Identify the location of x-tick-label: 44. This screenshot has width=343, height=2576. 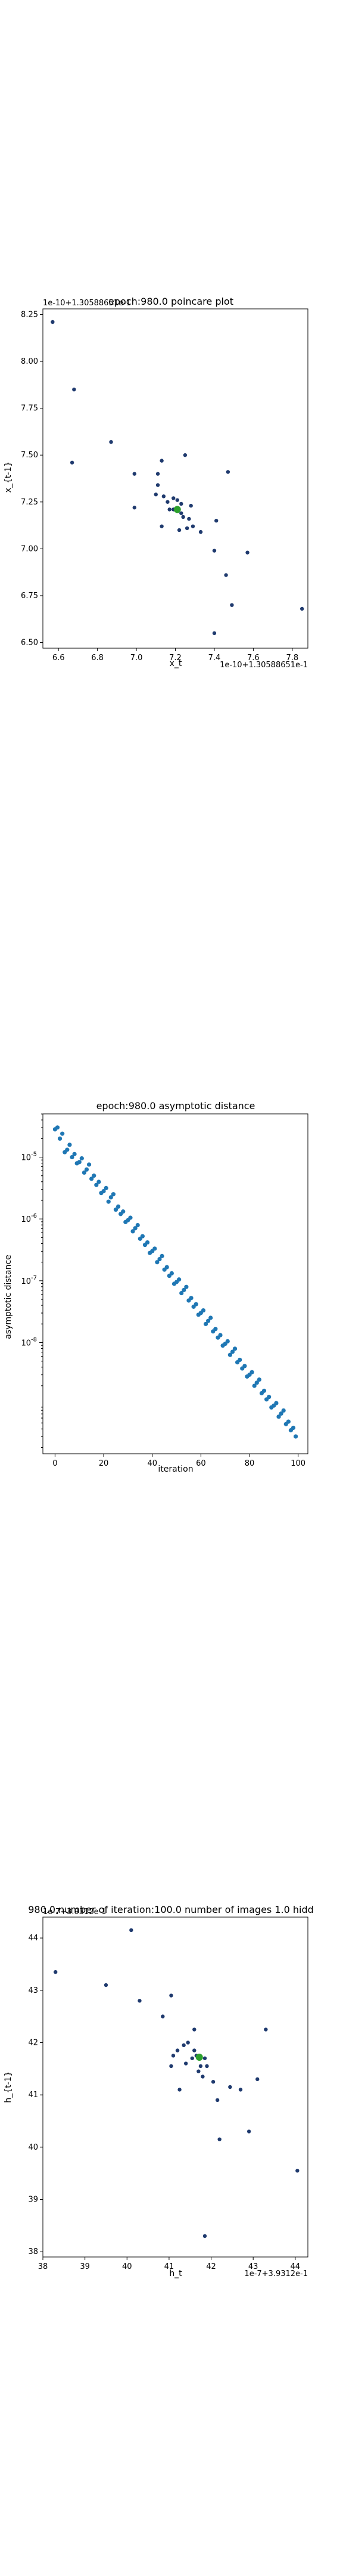
(296, 2267).